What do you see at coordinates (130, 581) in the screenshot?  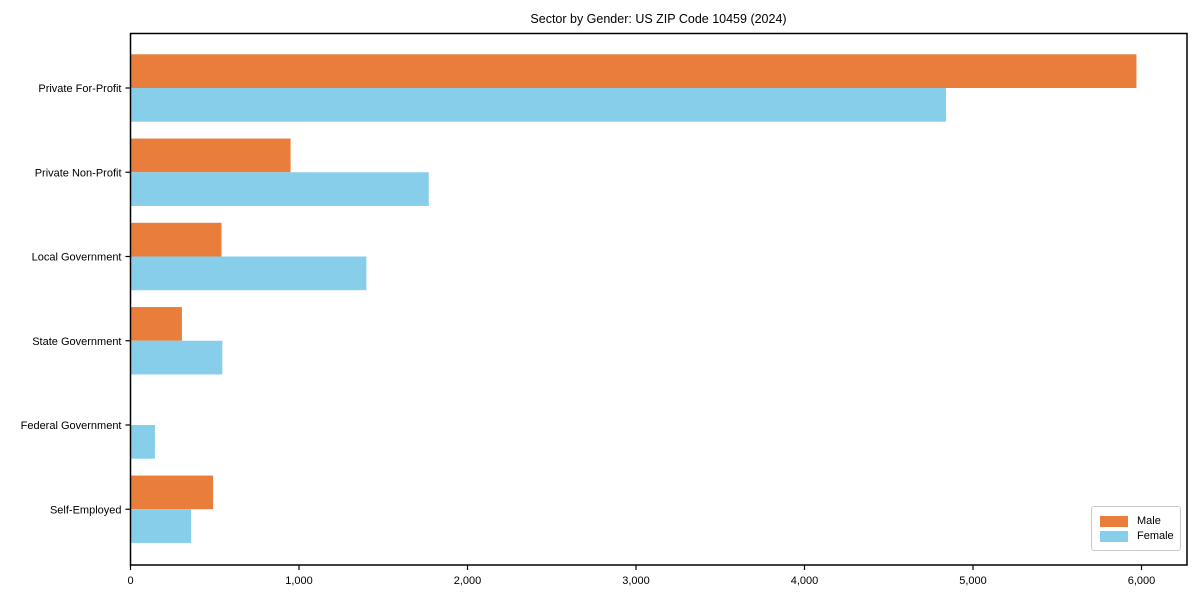 I see `x-tick-label-0: 0` at bounding box center [130, 581].